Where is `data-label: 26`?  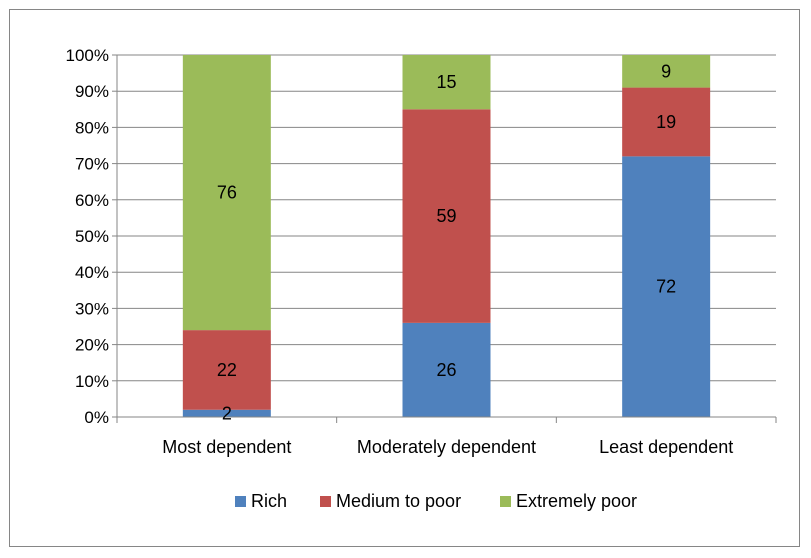 data-label: 26 is located at coordinates (446, 370).